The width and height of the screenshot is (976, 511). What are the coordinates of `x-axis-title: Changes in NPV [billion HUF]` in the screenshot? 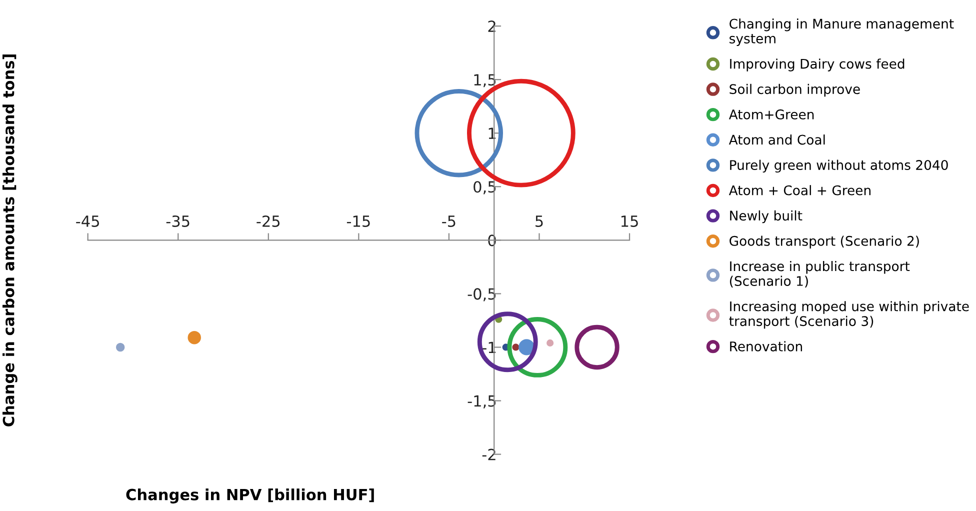 It's located at (250, 496).